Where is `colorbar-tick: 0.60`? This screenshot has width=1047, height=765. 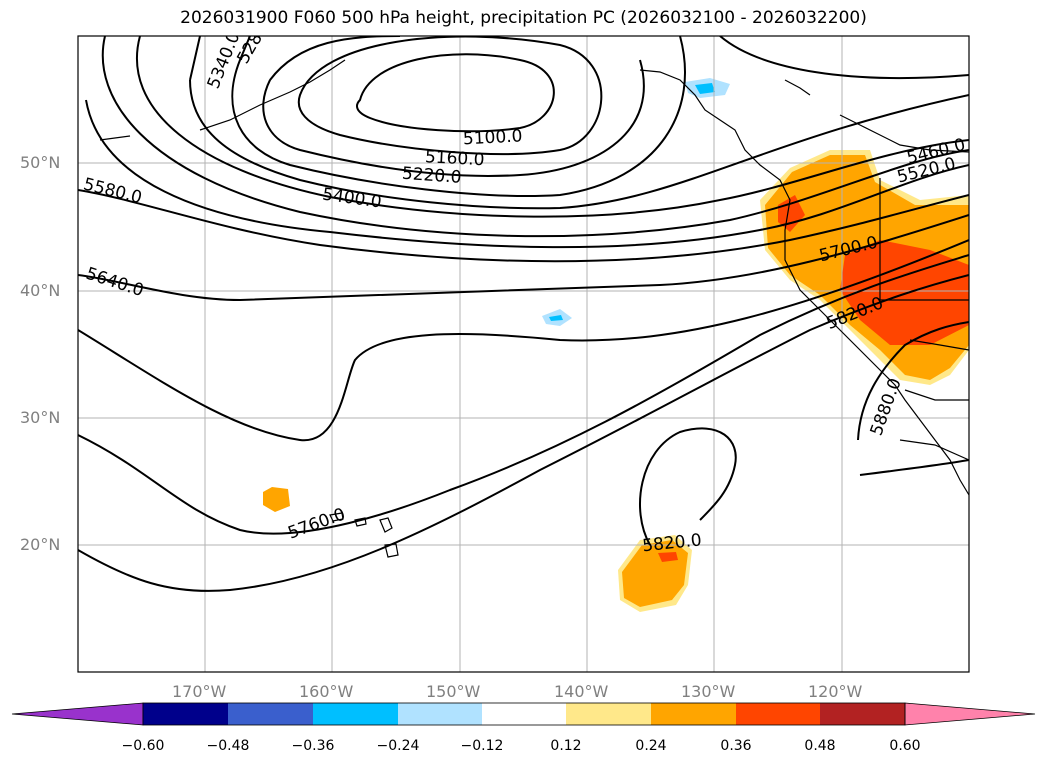 colorbar-tick: 0.60 is located at coordinates (905, 746).